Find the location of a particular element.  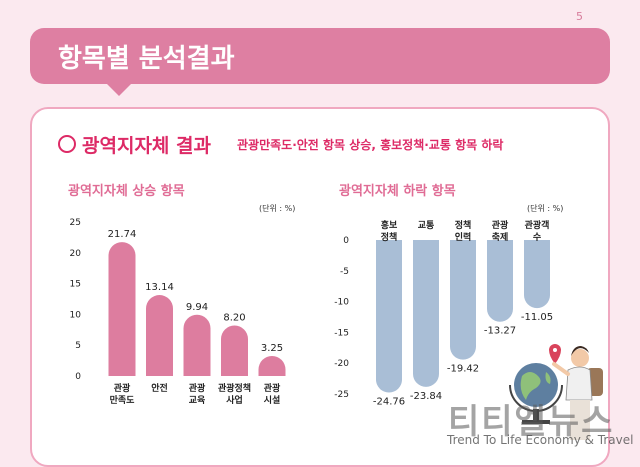

y-tick-label: -5 is located at coordinates (344, 272).